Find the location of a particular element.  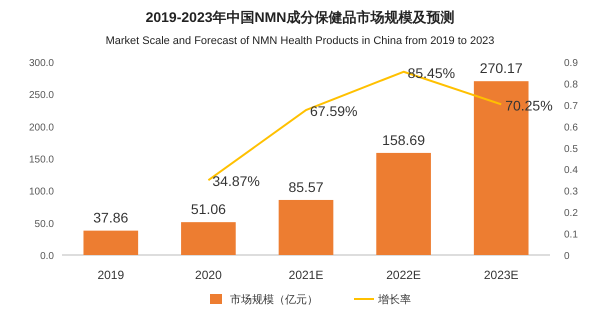

y2-tick-label: 0.4 is located at coordinates (571, 170).